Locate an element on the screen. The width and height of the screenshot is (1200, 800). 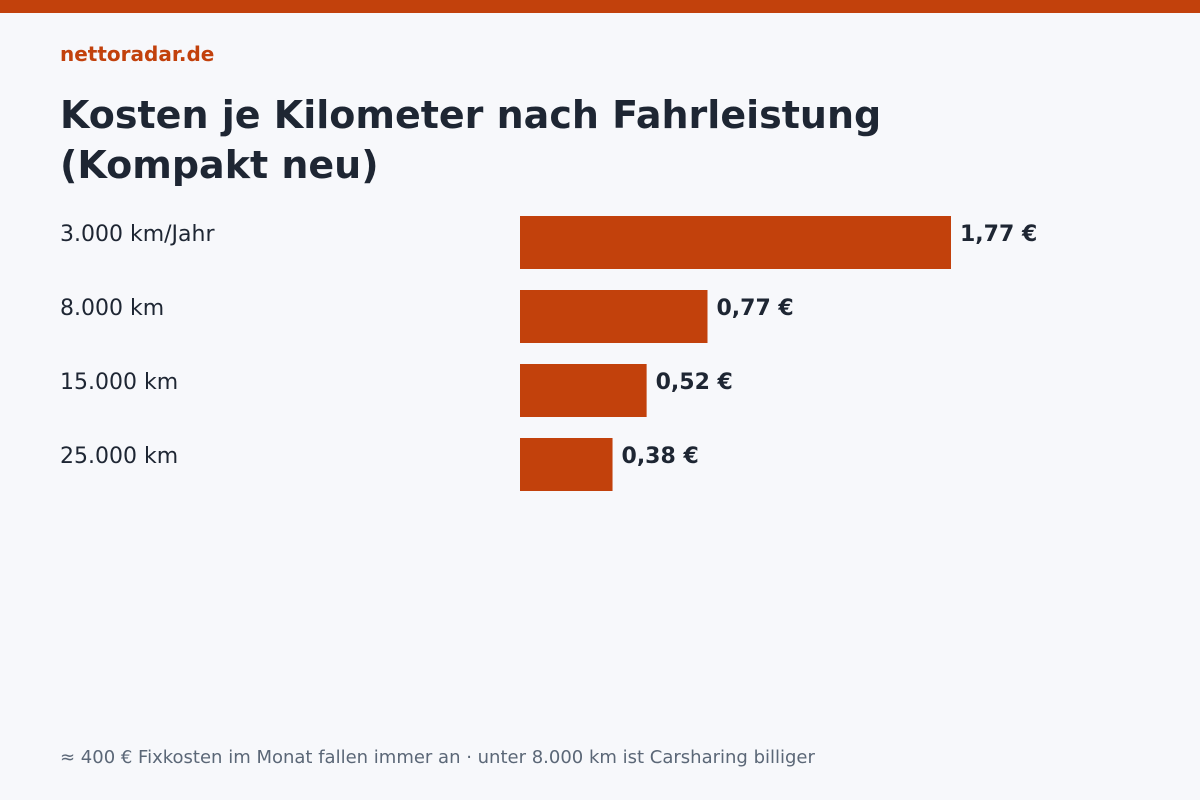
category-label: 8.000 km is located at coordinates (112, 308).